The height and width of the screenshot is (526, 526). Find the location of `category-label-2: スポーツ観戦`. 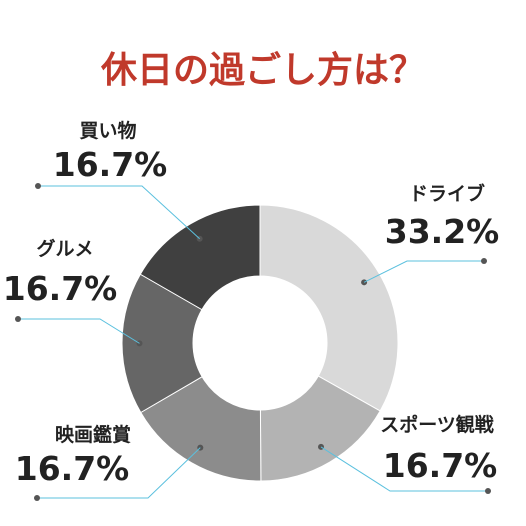

category-label-2: スポーツ観戦 is located at coordinates (437, 424).